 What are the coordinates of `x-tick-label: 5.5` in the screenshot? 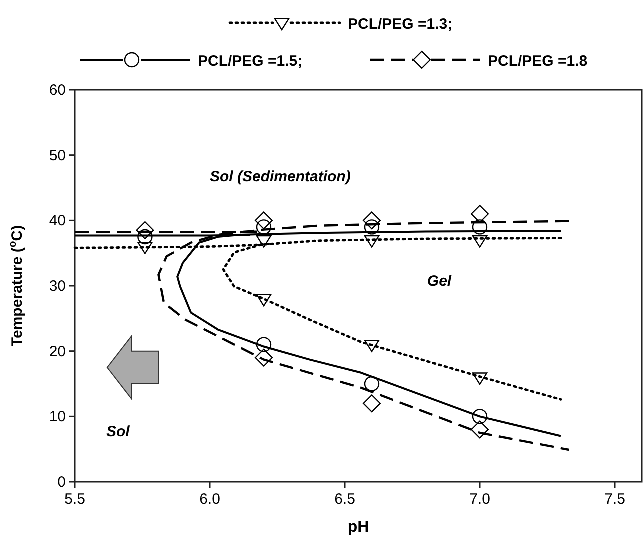 It's located at (75, 499).